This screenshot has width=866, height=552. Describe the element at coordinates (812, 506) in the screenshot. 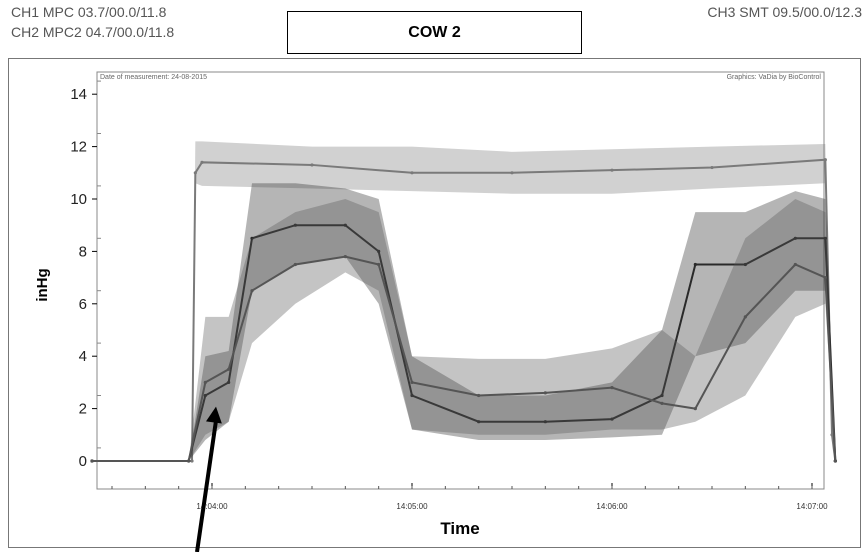

I see `x-tick-label: 14:07:00` at that location.